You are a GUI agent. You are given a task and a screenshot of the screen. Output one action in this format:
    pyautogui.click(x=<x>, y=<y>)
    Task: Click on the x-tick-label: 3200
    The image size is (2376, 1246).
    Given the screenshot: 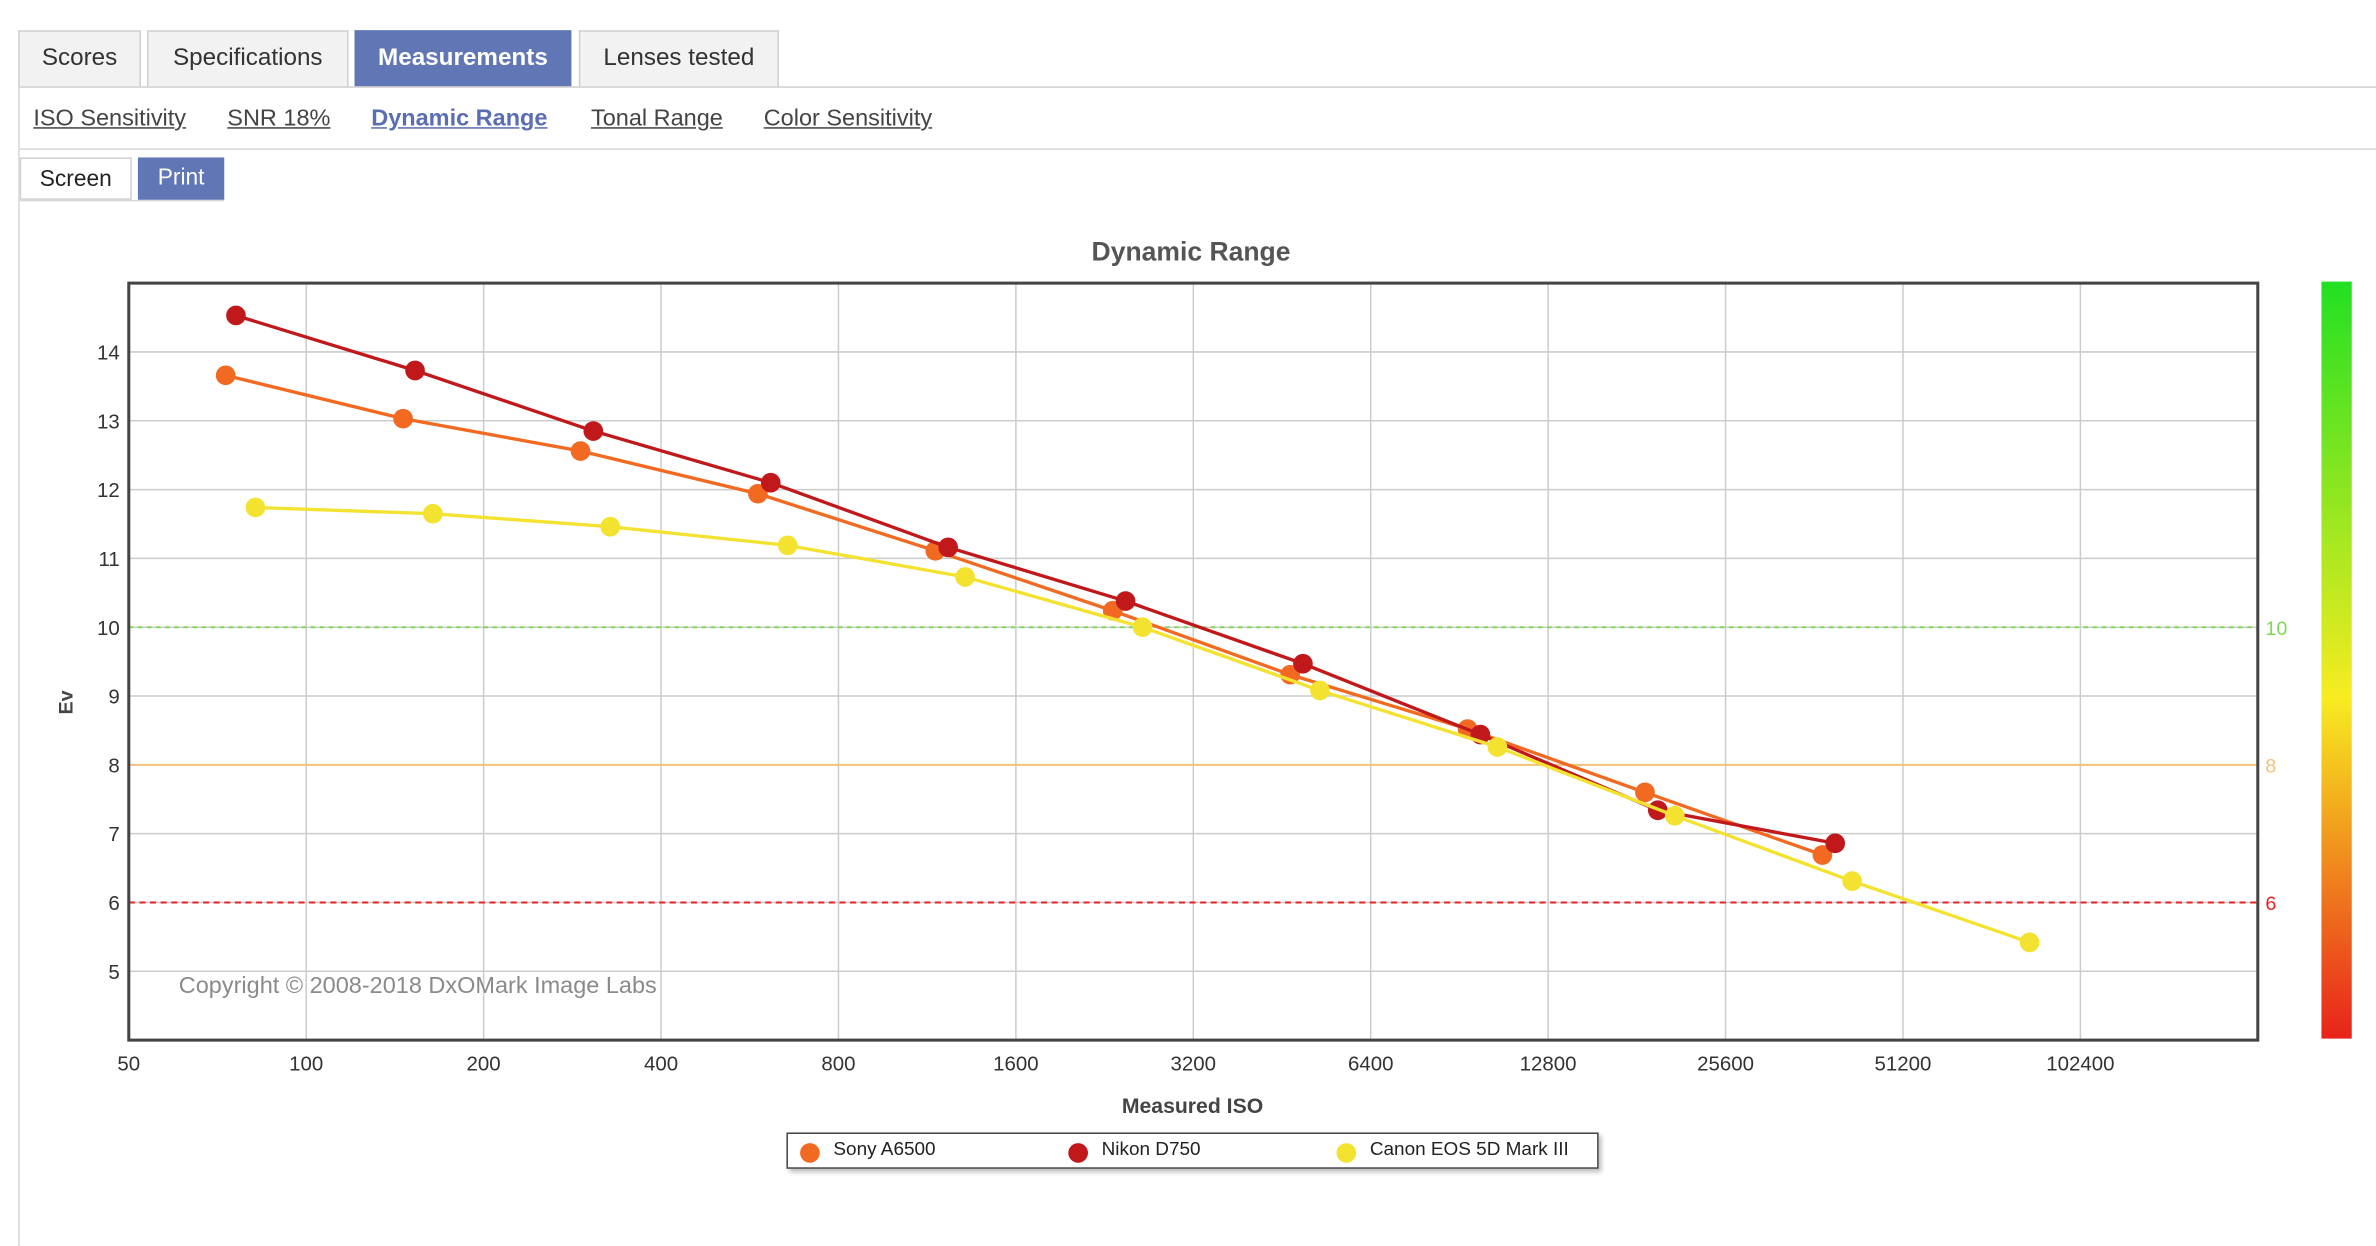 What is the action you would take?
    pyautogui.click(x=1193, y=1063)
    